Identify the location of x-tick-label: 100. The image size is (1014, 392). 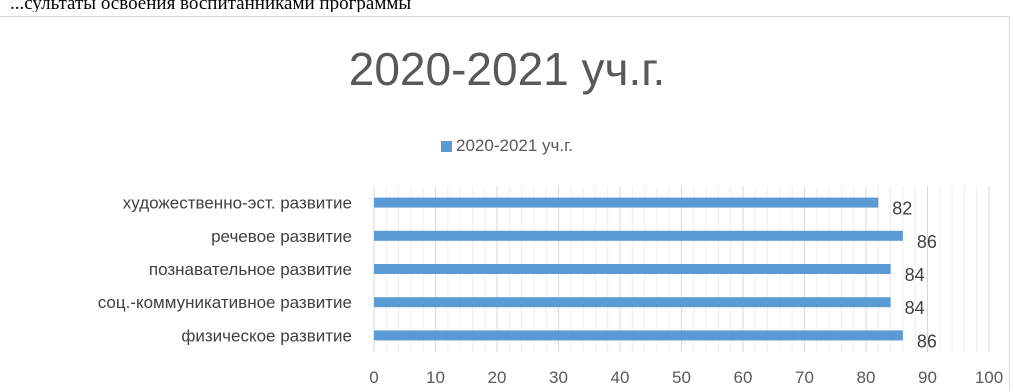
(989, 377).